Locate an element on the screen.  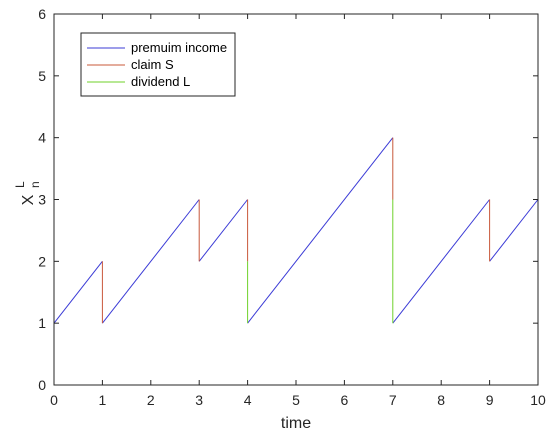
x-tick-label: 7 is located at coordinates (393, 400).